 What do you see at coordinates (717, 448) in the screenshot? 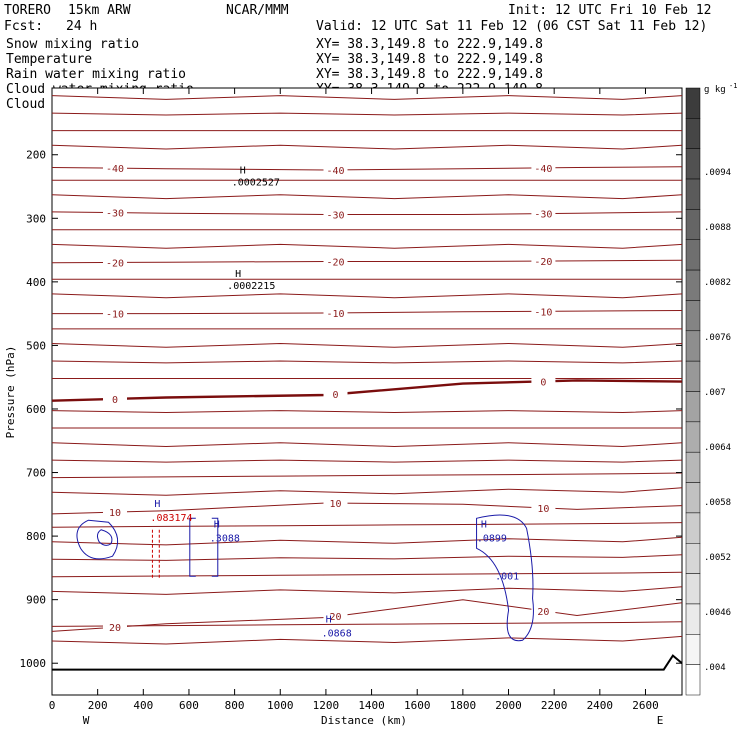
I see `colorbar-tick-label: .0064` at bounding box center [717, 448].